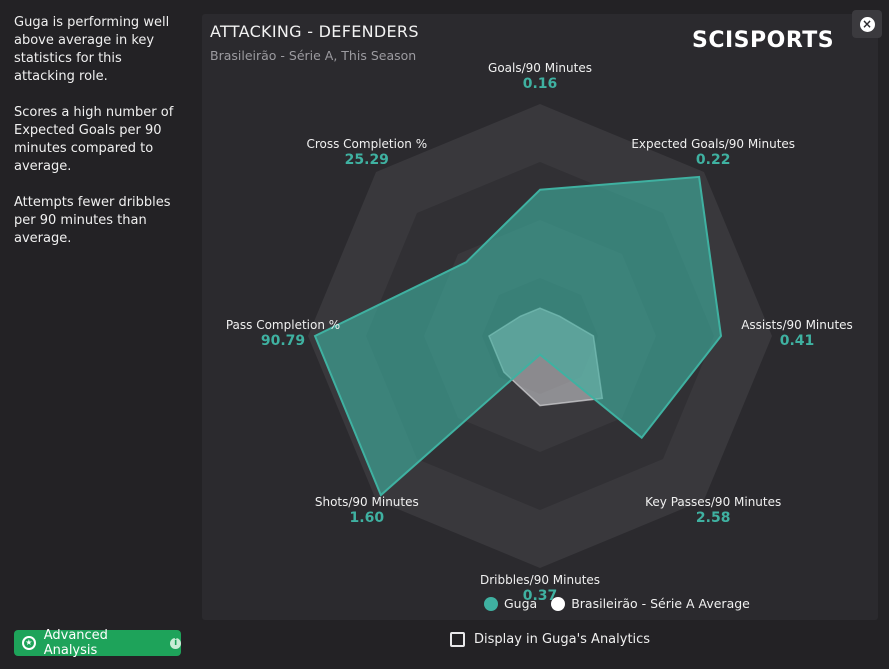 The image size is (889, 669). Describe the element at coordinates (283, 341) in the screenshot. I see `axis-label-value: 90.79` at that location.